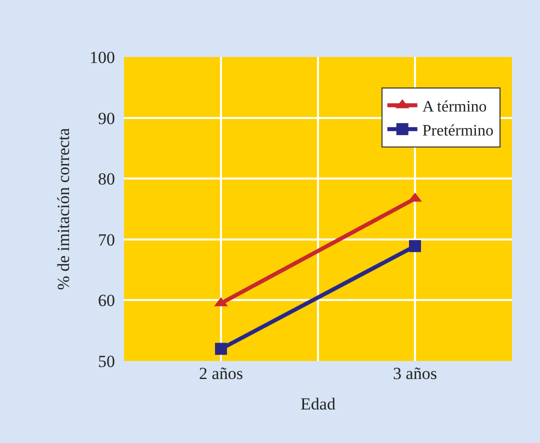  I want to click on x-tick-label: 2 años, so click(221, 373).